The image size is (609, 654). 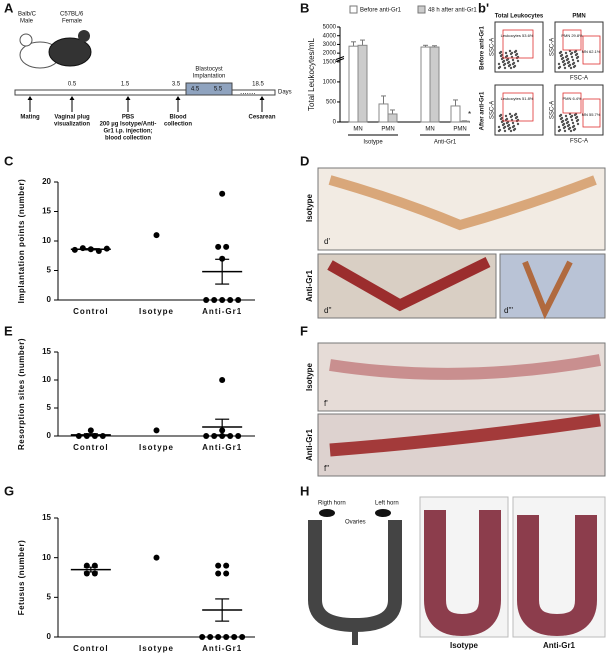 What do you see at coordinates (330, 62) in the screenshot?
I see `y-tick-label: 1500` at bounding box center [330, 62].